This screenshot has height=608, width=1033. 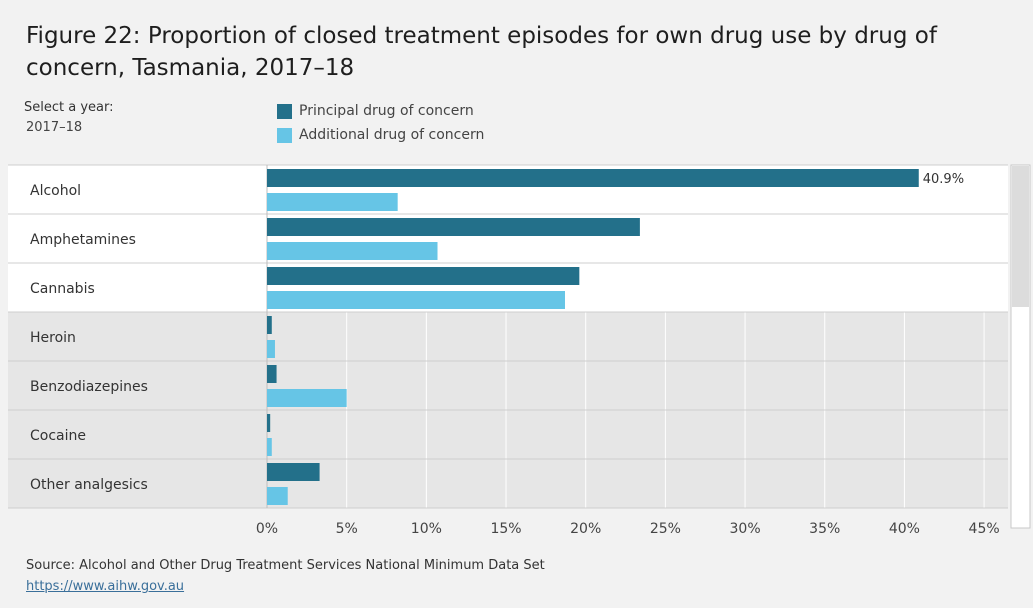 What do you see at coordinates (83, 240) in the screenshot?
I see `category-label: Amphetamines` at bounding box center [83, 240].